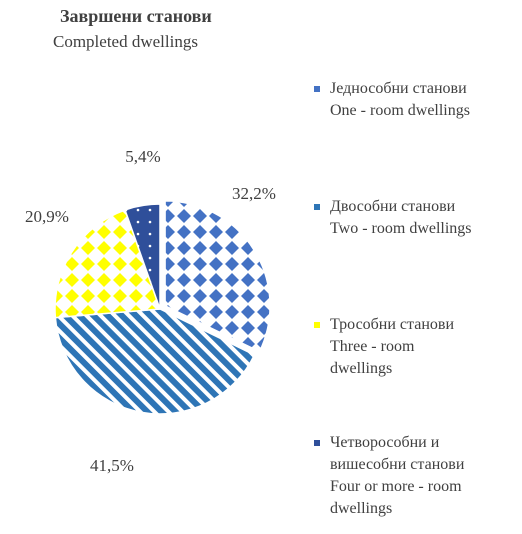  Describe the element at coordinates (401, 217) in the screenshot. I see `legend-label: Двособни станови Two - room dwellings` at that location.